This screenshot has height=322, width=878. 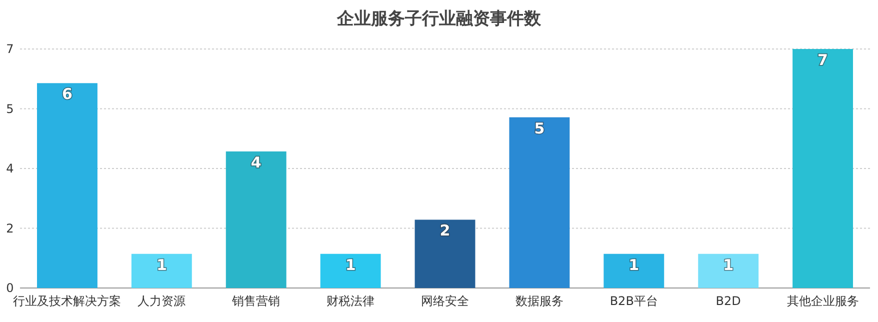 I want to click on x-tick-label: B2D, so click(x=728, y=301).